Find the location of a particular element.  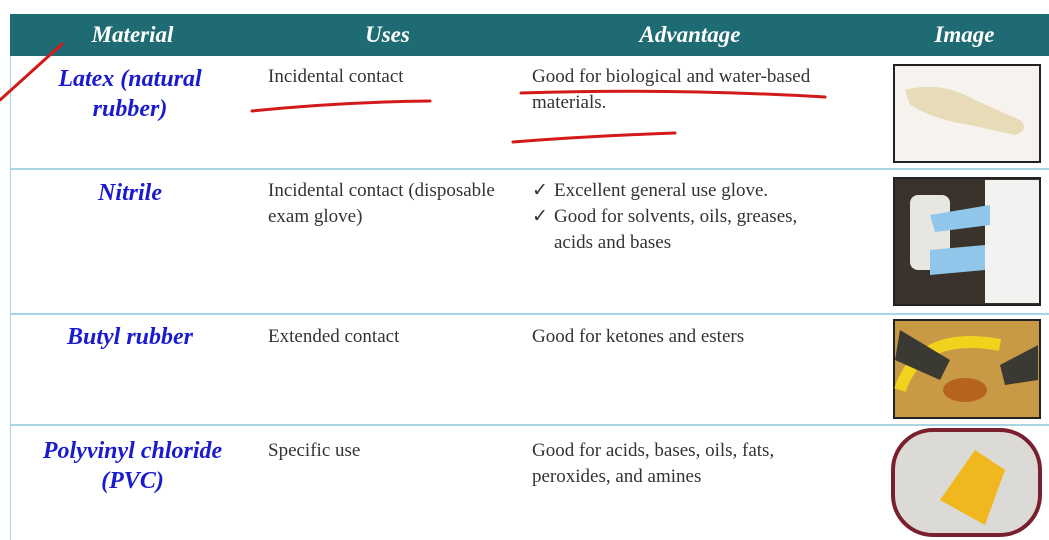

image-pvc is located at coordinates (966, 482).